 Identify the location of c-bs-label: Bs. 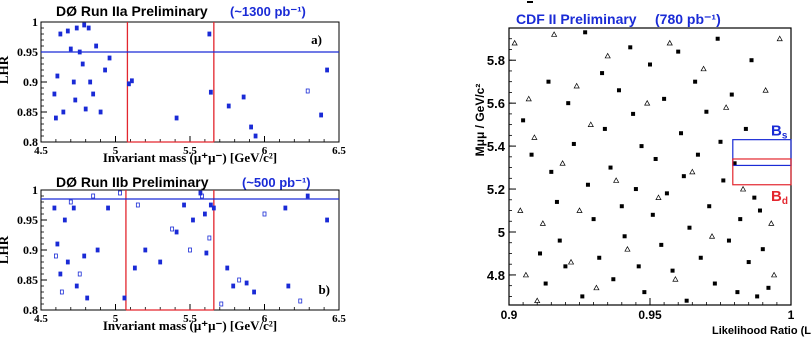
(779, 132).